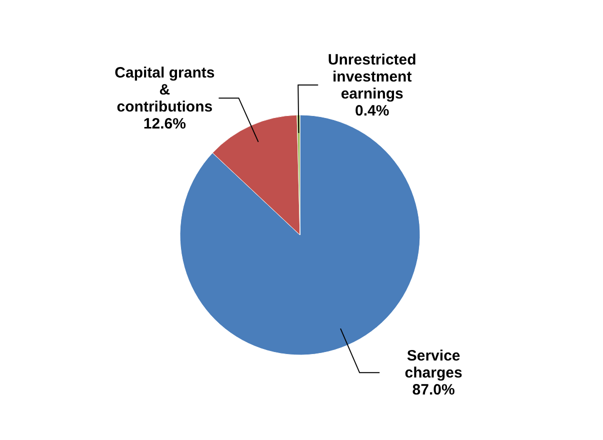  Describe the element at coordinates (433, 390) in the screenshot. I see `data-label: 87.0%` at that location.